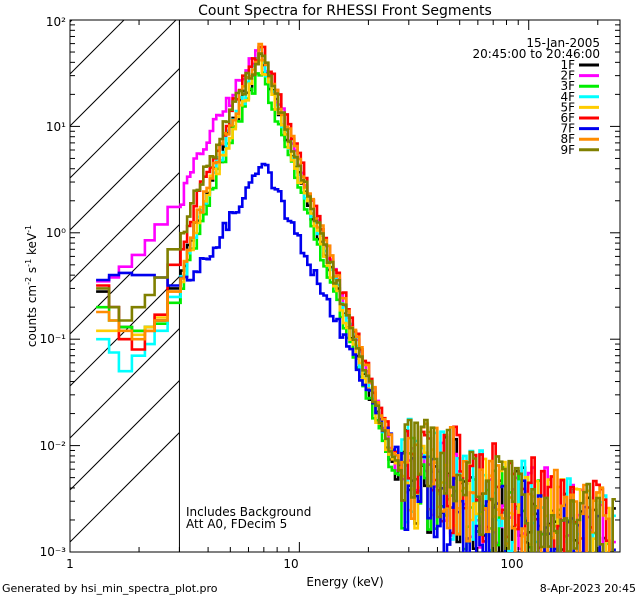 The width and height of the screenshot is (640, 600). What do you see at coordinates (567, 86) in the screenshot?
I see `legend-label-3F: 3F` at bounding box center [567, 86].